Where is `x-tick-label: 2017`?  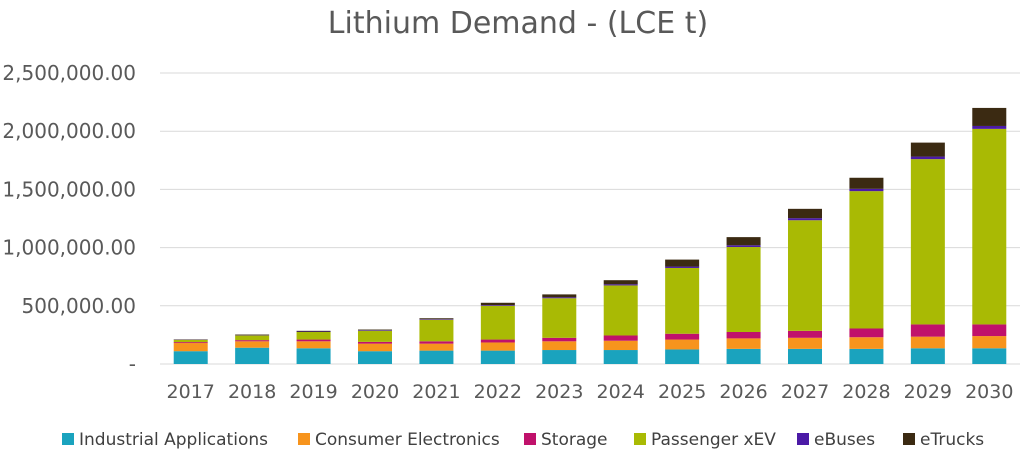
x-tick-label: 2017 is located at coordinates (191, 392).